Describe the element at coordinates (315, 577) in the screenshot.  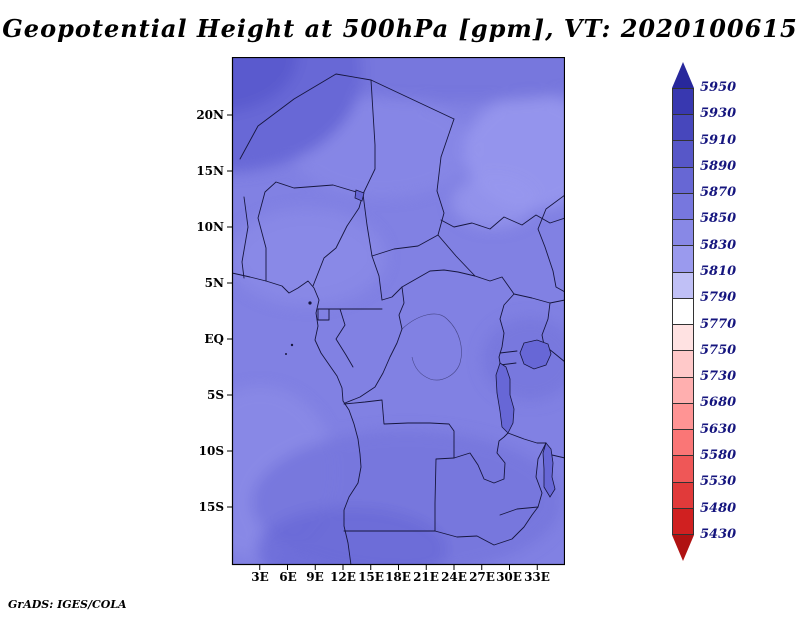
I see `xtick-9e: 9E` at that location.